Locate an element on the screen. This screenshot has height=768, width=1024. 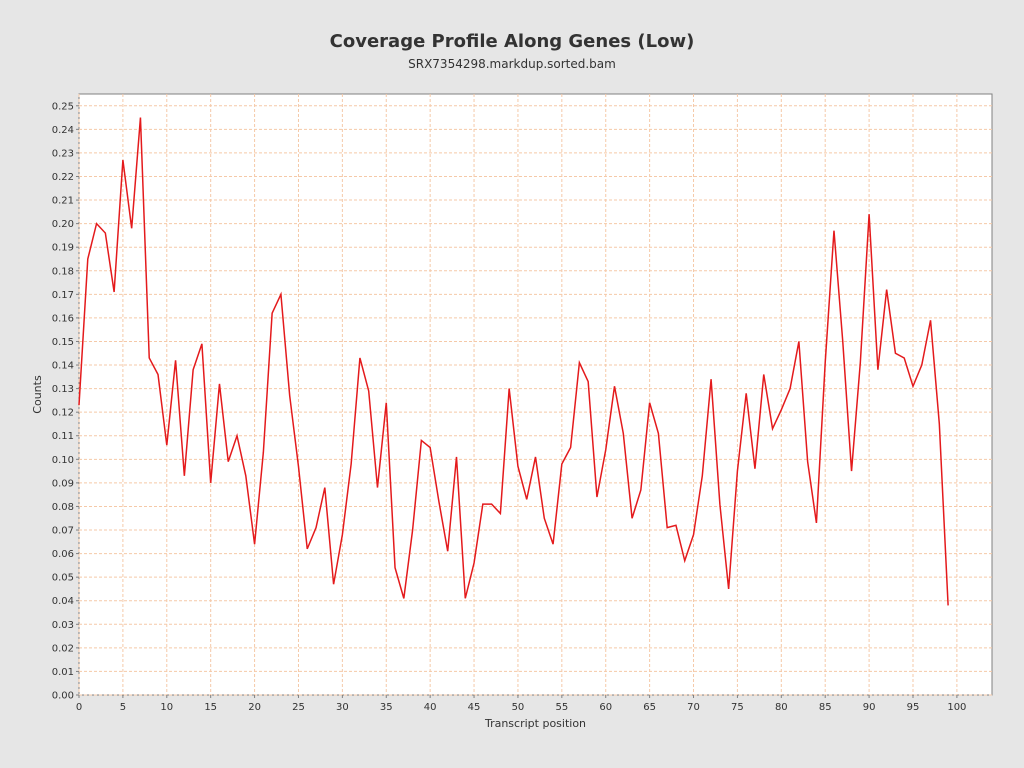
x-tick-label: 50 is located at coordinates (518, 707).